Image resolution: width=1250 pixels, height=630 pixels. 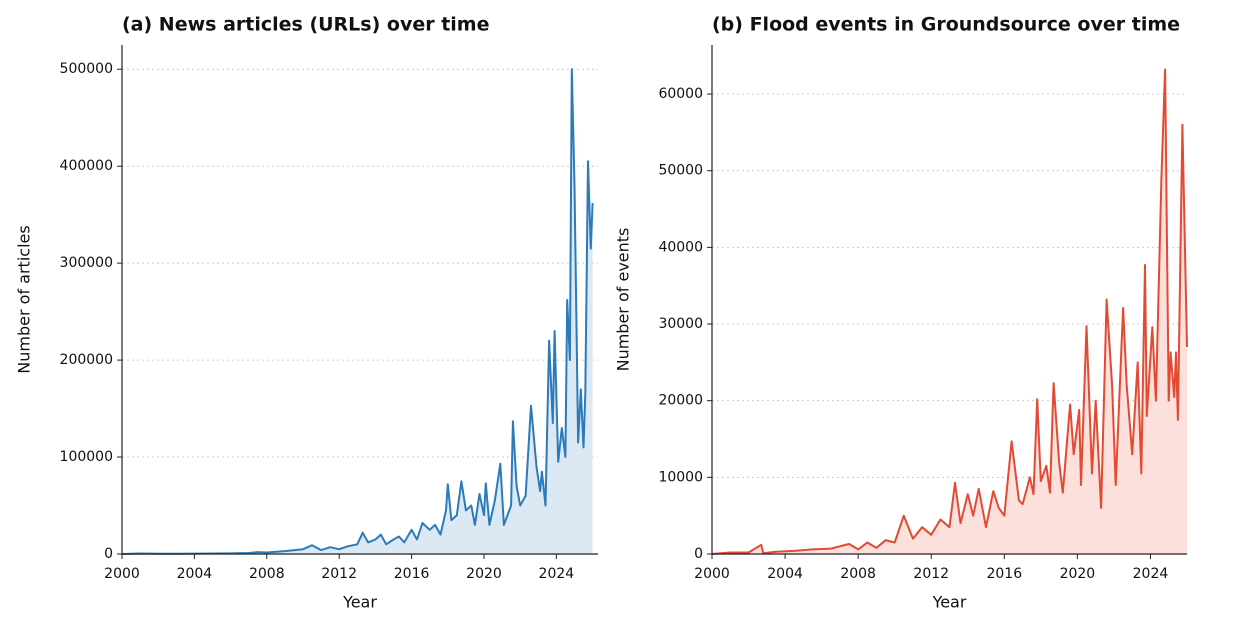 What do you see at coordinates (680, 171) in the screenshot?
I see `y-tick-label: 50000` at bounding box center [680, 171].